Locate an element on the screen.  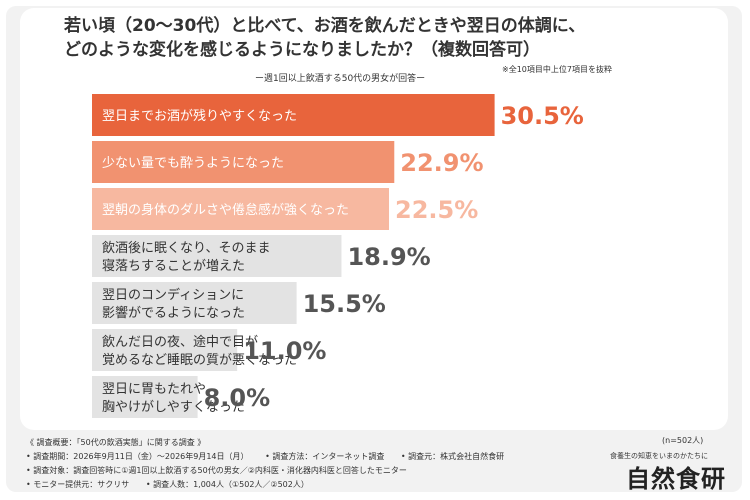
chart-note: ※全10項目中上位7項目を抜粋 is located at coordinates (557, 69).